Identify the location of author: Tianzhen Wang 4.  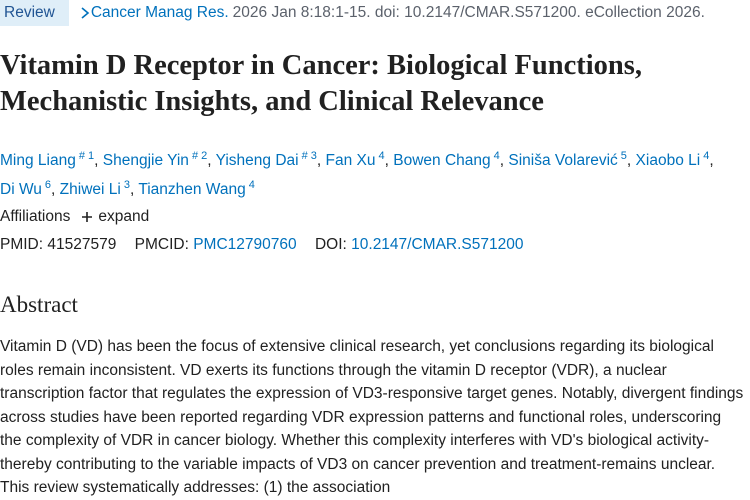
(196, 188).